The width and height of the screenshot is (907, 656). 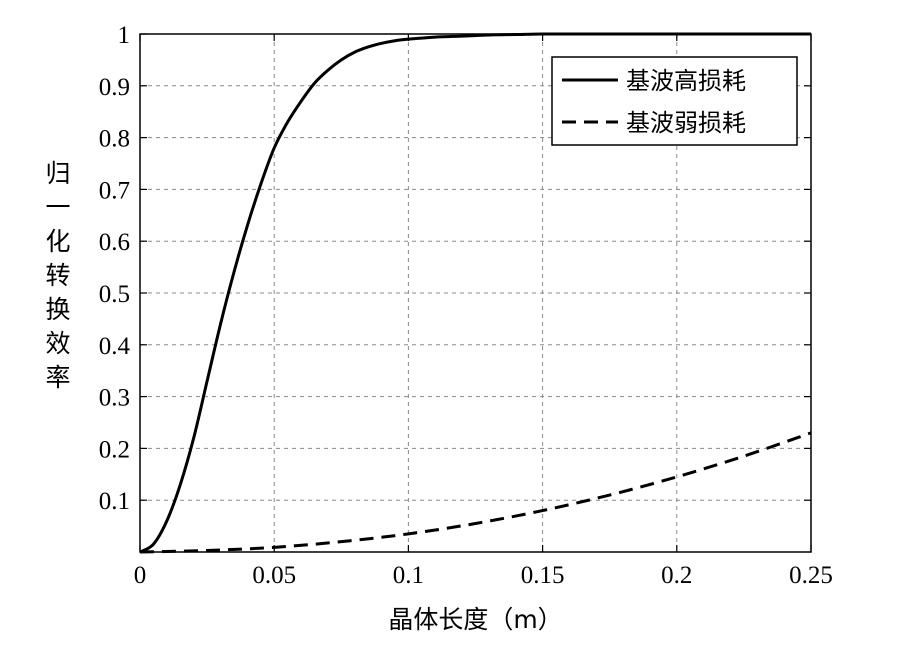 I want to click on y-tick-label: 0.5, so click(x=114, y=294).